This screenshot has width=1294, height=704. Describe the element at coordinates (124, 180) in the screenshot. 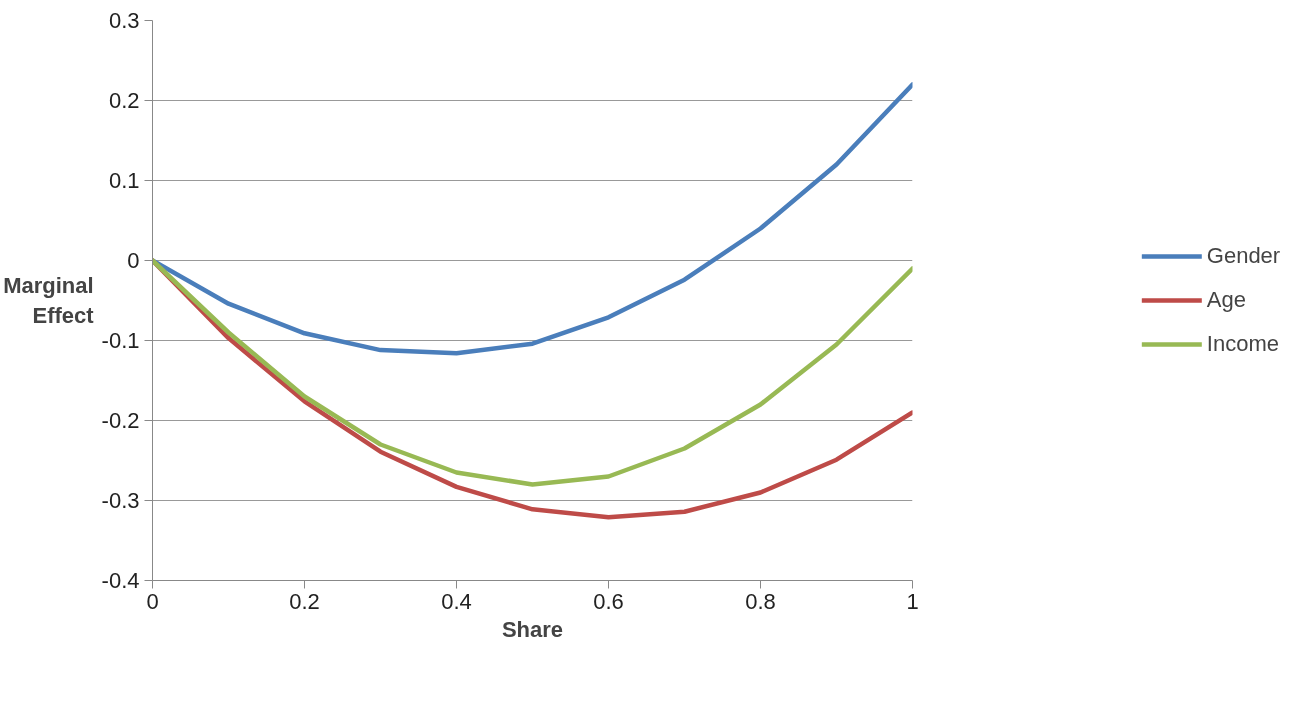

I see `y-tick-label: 0.1` at that location.